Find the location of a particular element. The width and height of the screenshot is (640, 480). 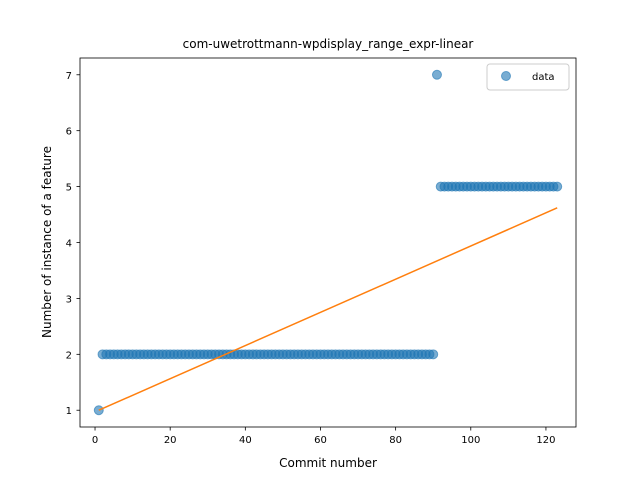

x-tick-label: 60 is located at coordinates (320, 440).